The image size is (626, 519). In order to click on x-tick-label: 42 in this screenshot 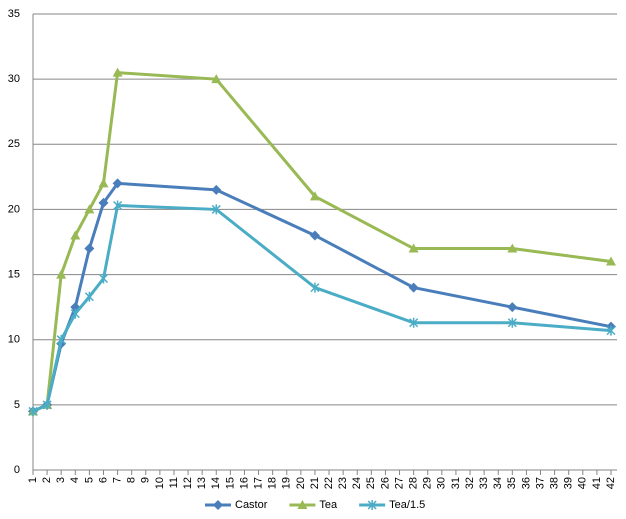, I will do `click(611, 483)`.